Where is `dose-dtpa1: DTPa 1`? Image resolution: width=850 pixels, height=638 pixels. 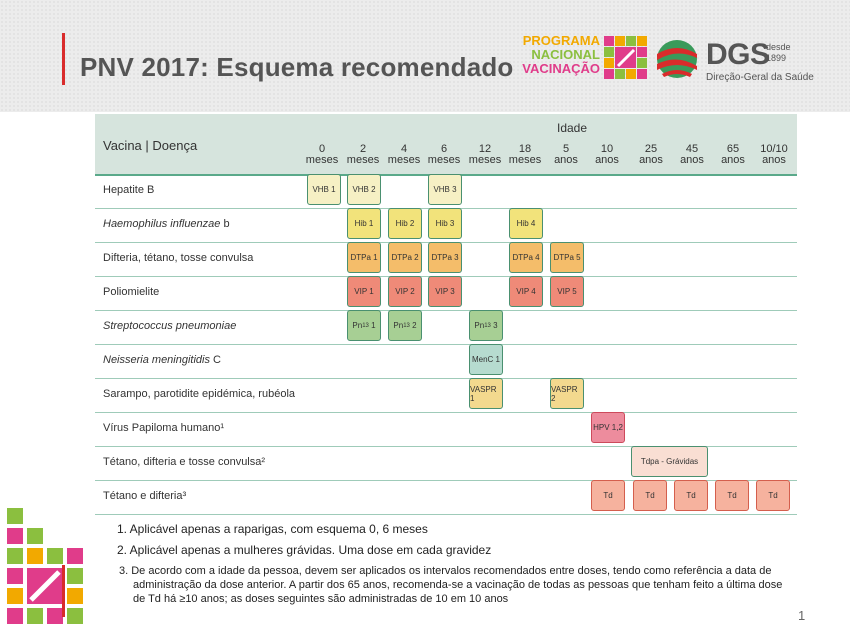 dose-dtpa1: DTPa 1 is located at coordinates (364, 257).